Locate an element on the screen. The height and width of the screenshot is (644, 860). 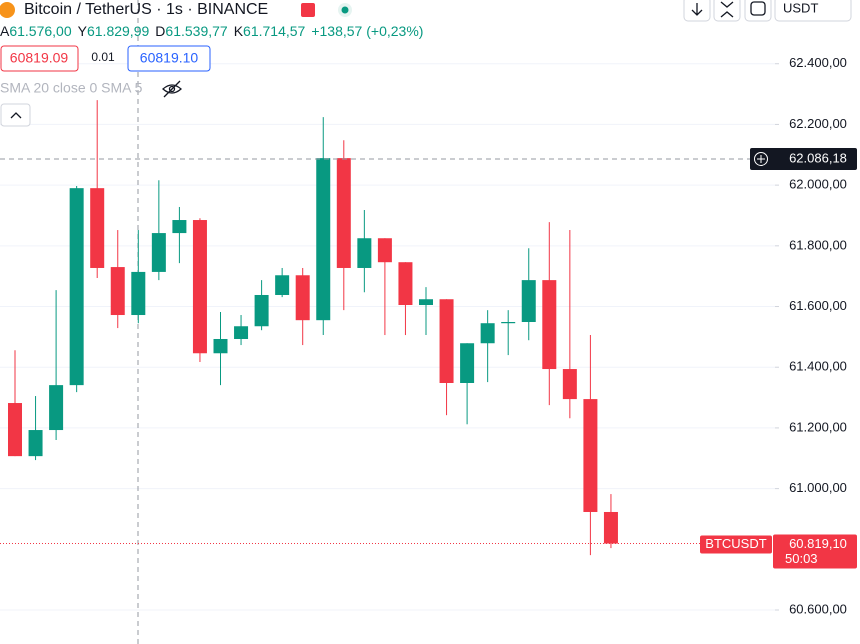
y-tick-label: 61.400,00 is located at coordinates (818, 366).